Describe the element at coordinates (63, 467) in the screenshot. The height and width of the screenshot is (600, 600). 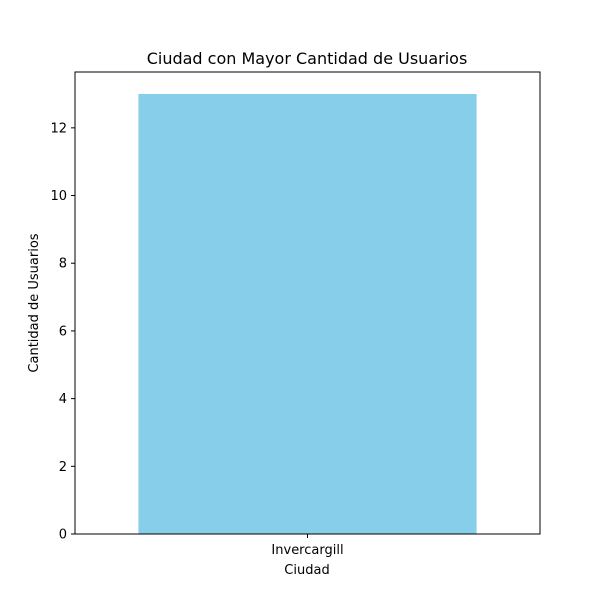
I see `y-tick-label: 2` at that location.